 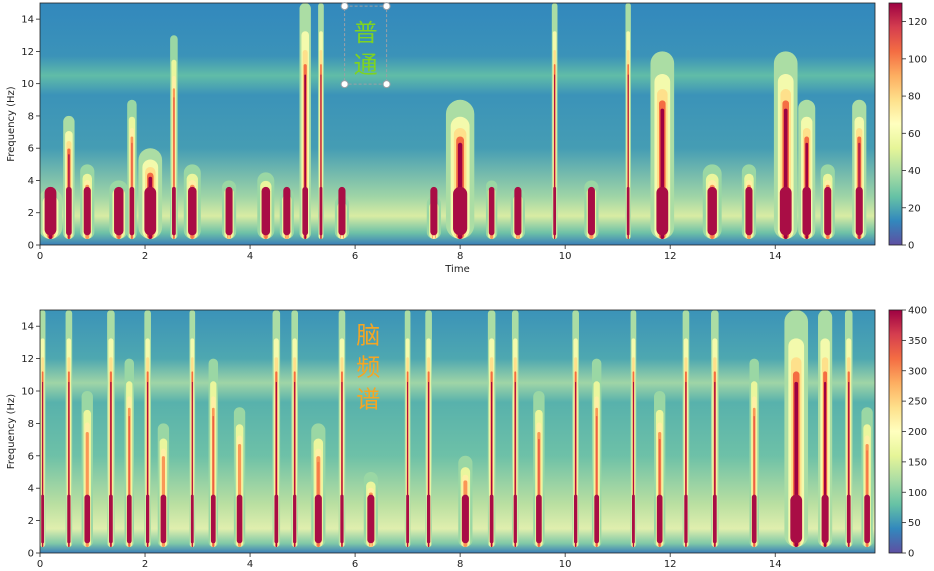 What do you see at coordinates (917, 311) in the screenshot?
I see `colorbar-tick-label: 400` at bounding box center [917, 311].